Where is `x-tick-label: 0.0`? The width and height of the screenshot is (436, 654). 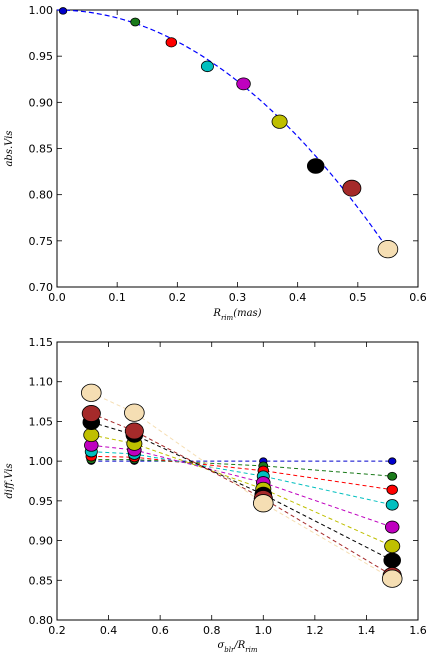
x-tick-label: 0.0 is located at coordinates (57, 297).